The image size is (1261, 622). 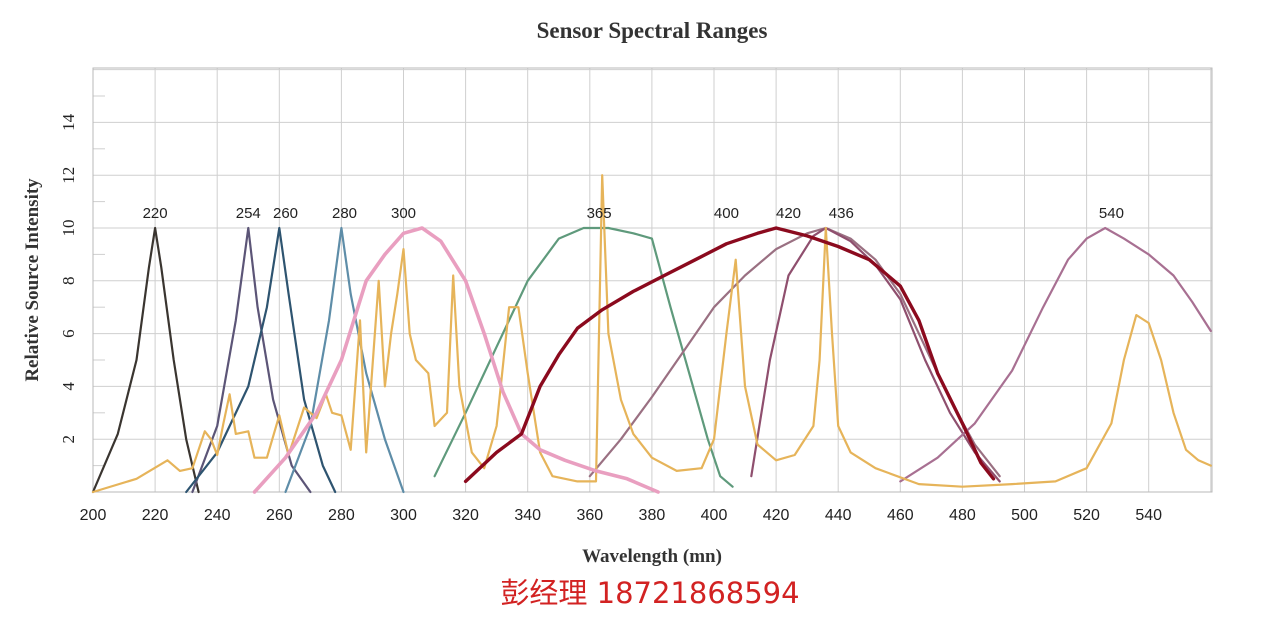 What do you see at coordinates (1086, 515) in the screenshot?
I see `x-tick-label: 520` at bounding box center [1086, 515].